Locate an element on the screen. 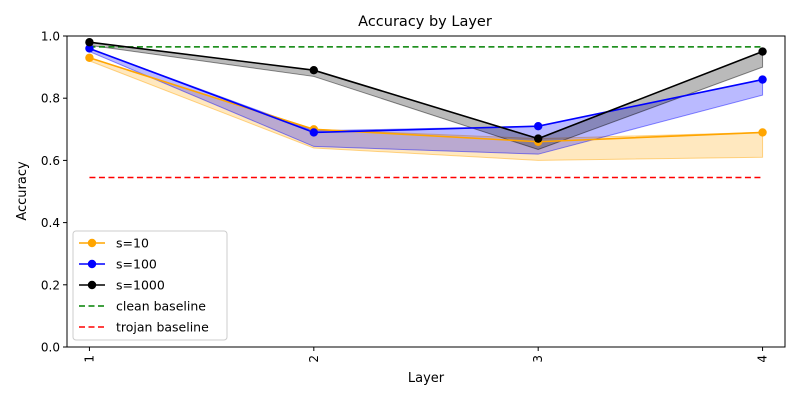 The width and height of the screenshot is (800, 400). point-s=10-4 is located at coordinates (762, 132).